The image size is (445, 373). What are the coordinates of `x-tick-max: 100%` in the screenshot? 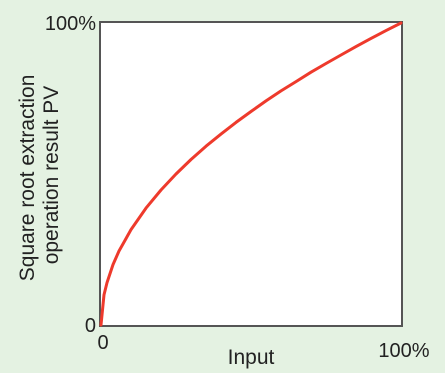 It's located at (403, 351).